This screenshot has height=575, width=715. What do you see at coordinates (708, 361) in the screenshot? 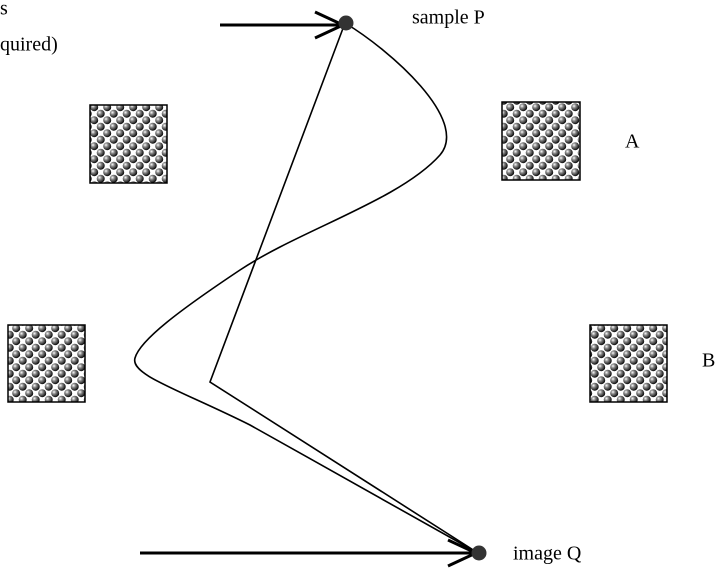
I see `crystal-label: B` at bounding box center [708, 361].